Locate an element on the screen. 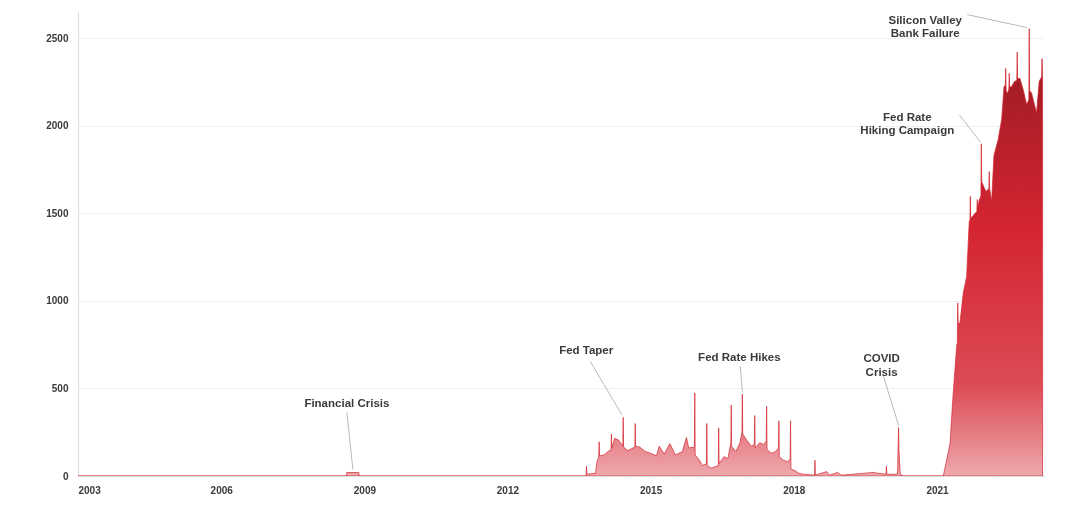 This screenshot has height=507, width=1080. x-tick-label: 2021 is located at coordinates (938, 490).